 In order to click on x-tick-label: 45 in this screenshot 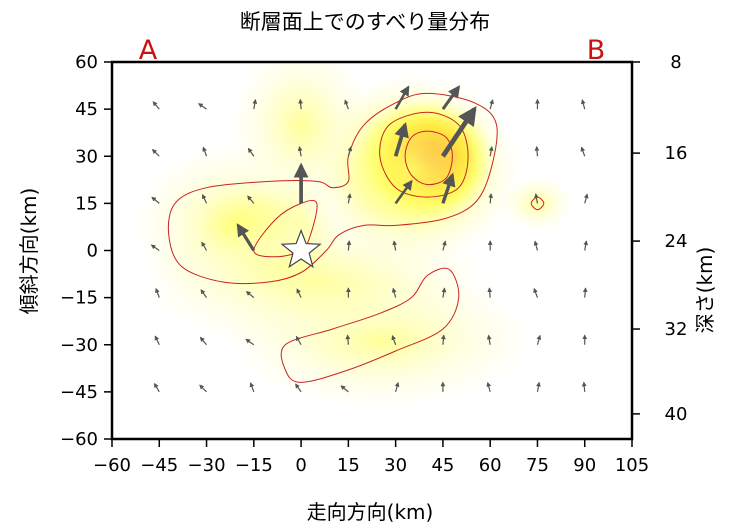, I will do `click(442, 465)`.